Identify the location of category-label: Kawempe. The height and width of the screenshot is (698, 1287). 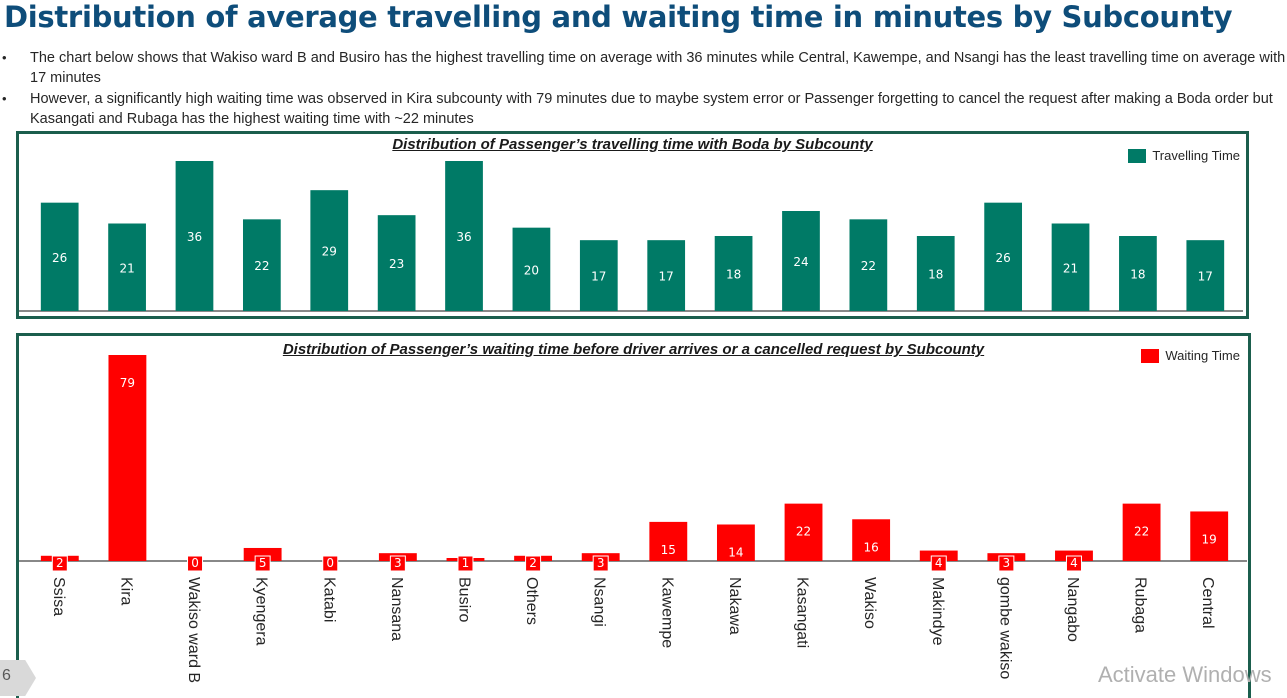
(666, 612).